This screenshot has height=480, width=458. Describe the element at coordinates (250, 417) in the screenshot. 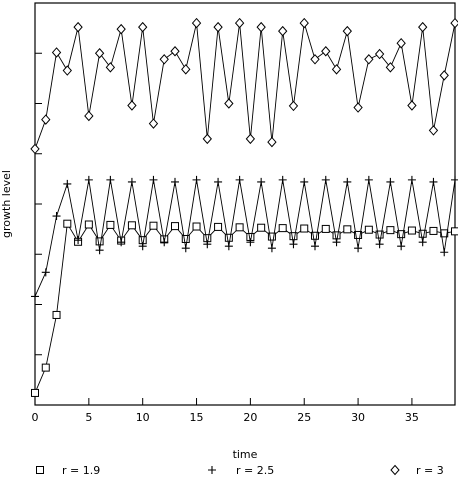

I see `x-tick-label: 20` at that location.